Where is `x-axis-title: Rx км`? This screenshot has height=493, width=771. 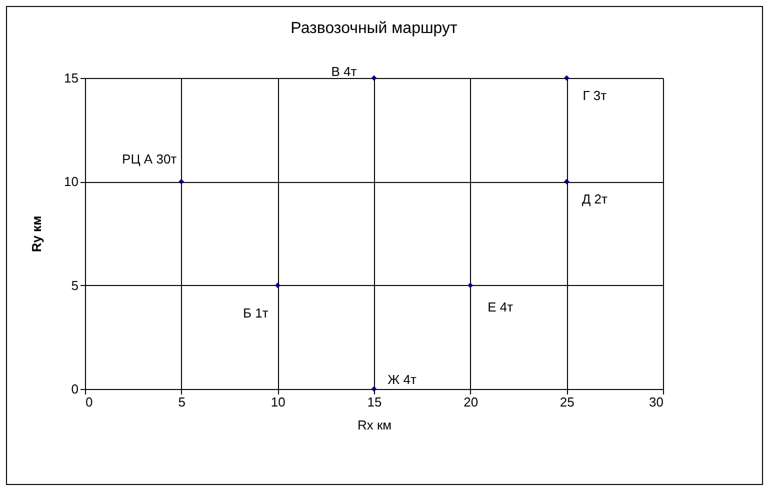 x-axis-title: Rx км is located at coordinates (374, 425).